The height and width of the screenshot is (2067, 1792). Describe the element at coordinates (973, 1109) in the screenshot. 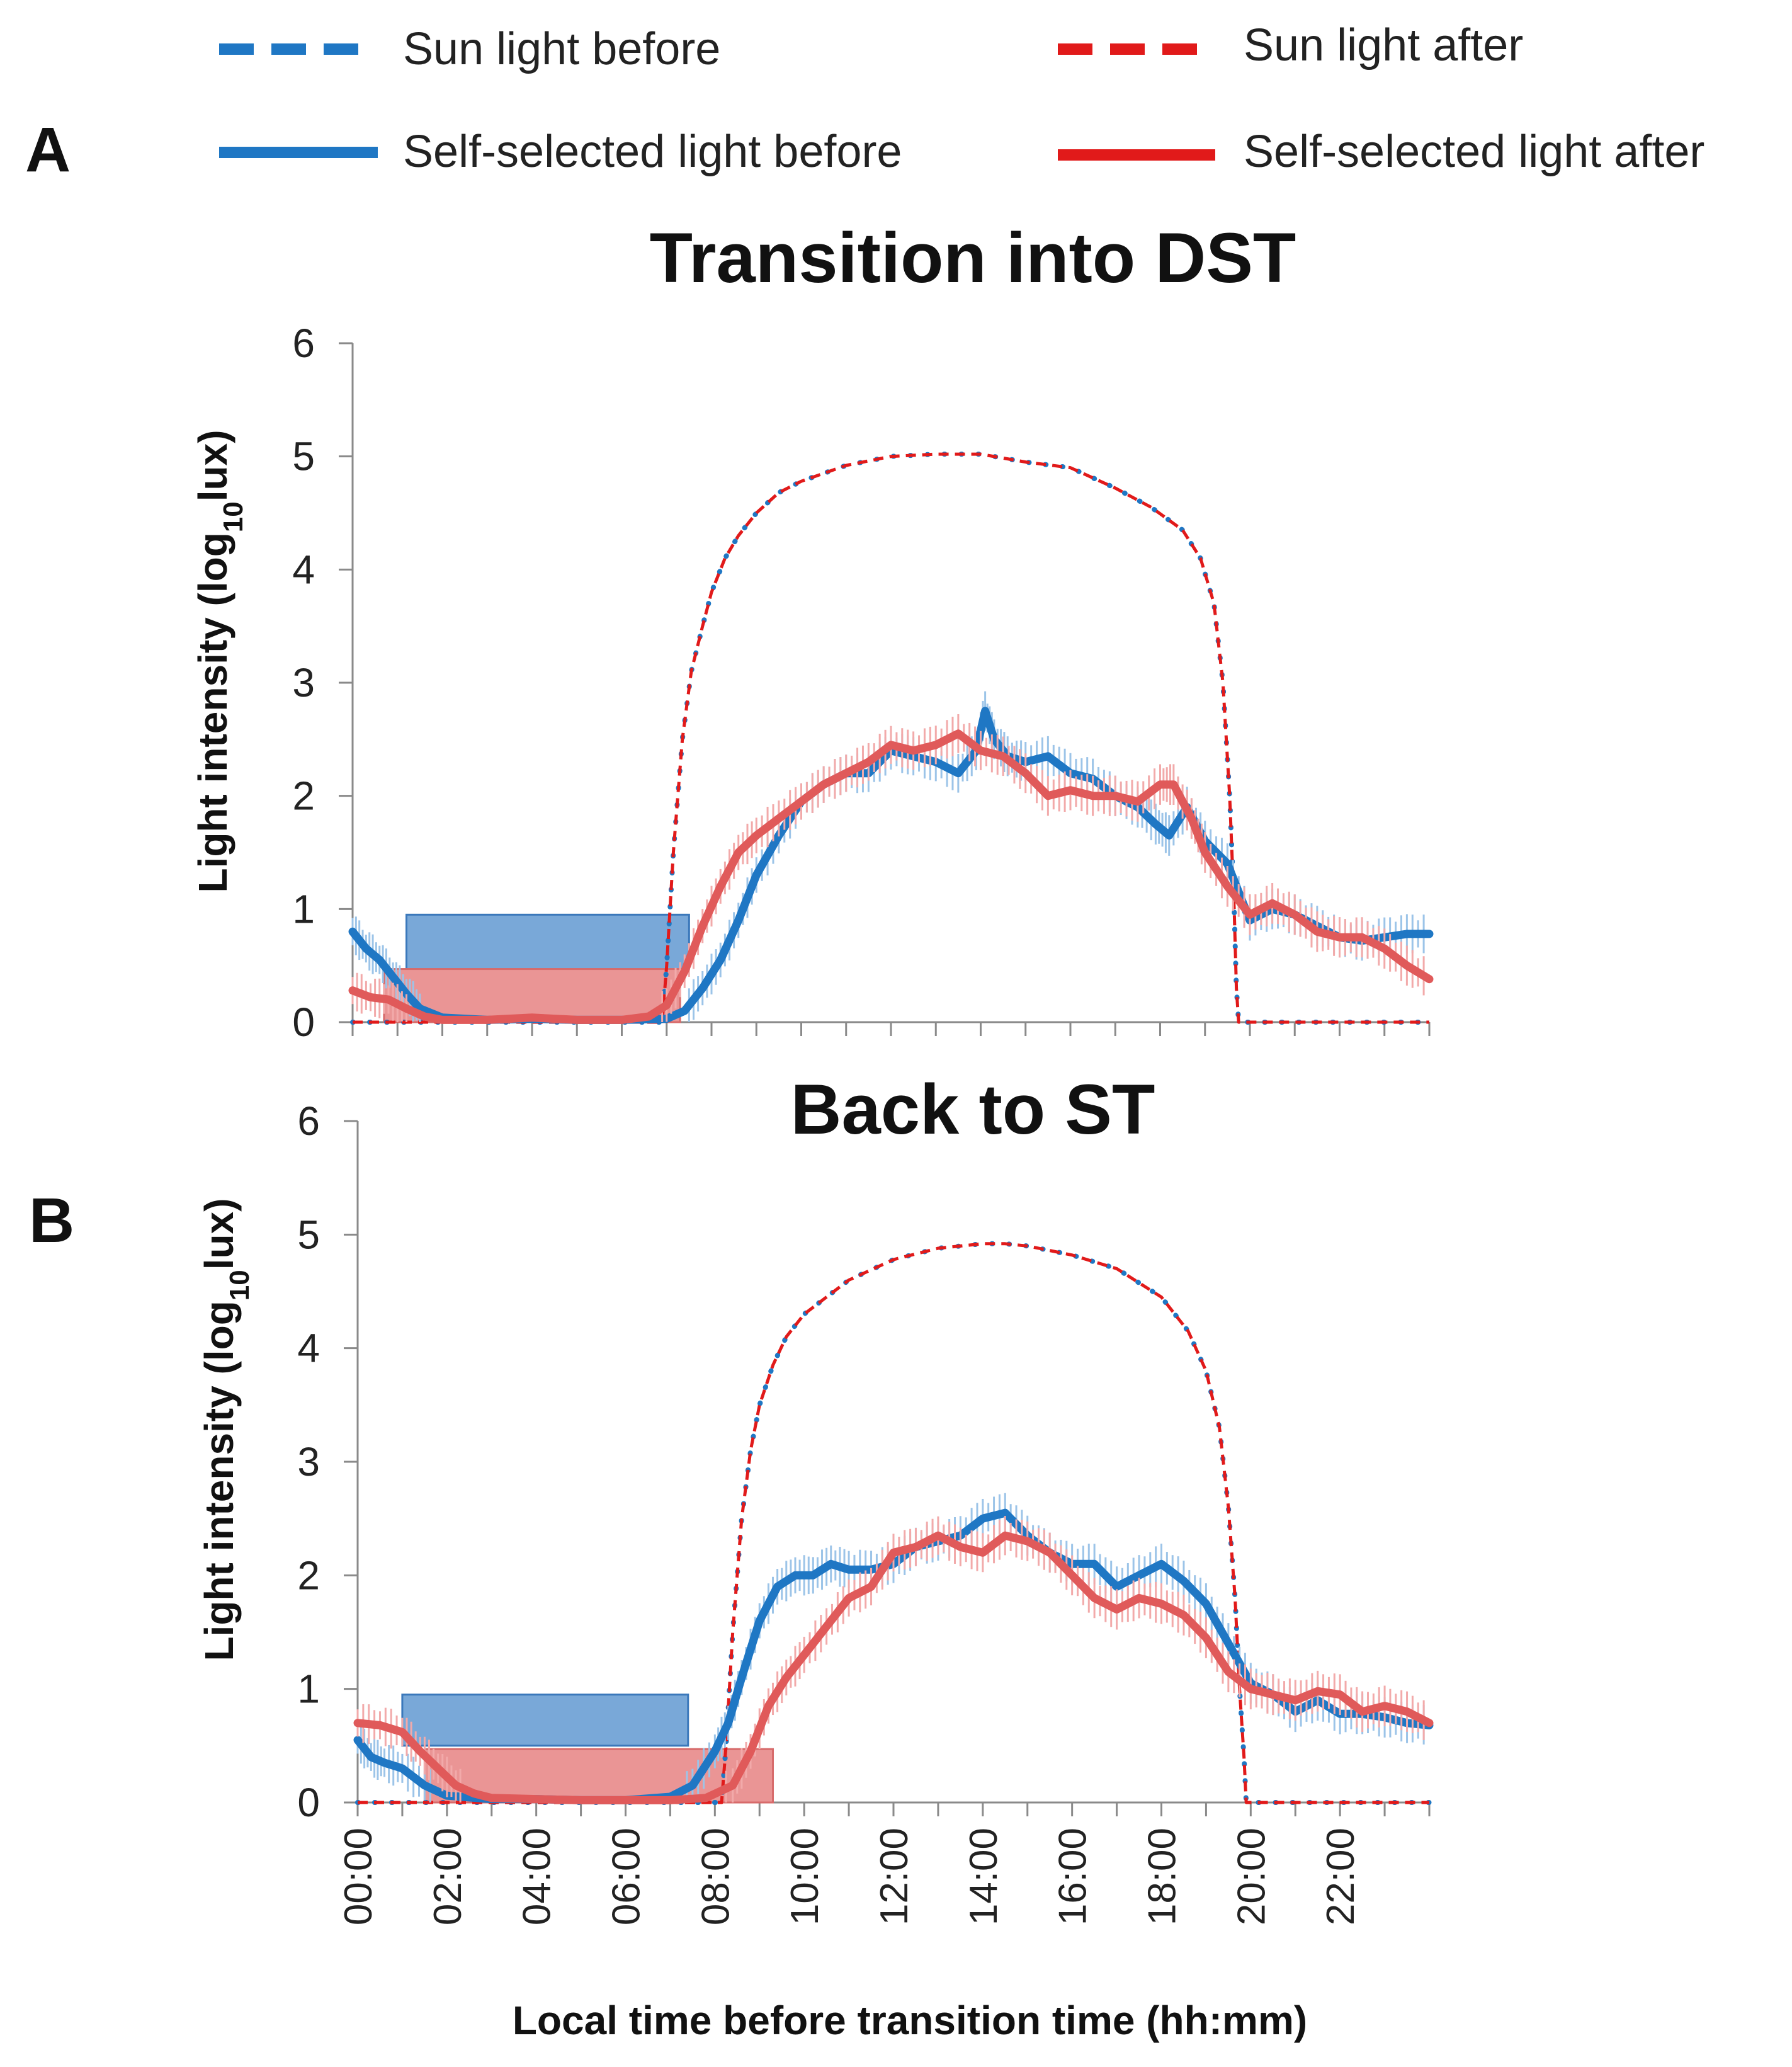

I see `chart-title-b: Back to ST` at that location.